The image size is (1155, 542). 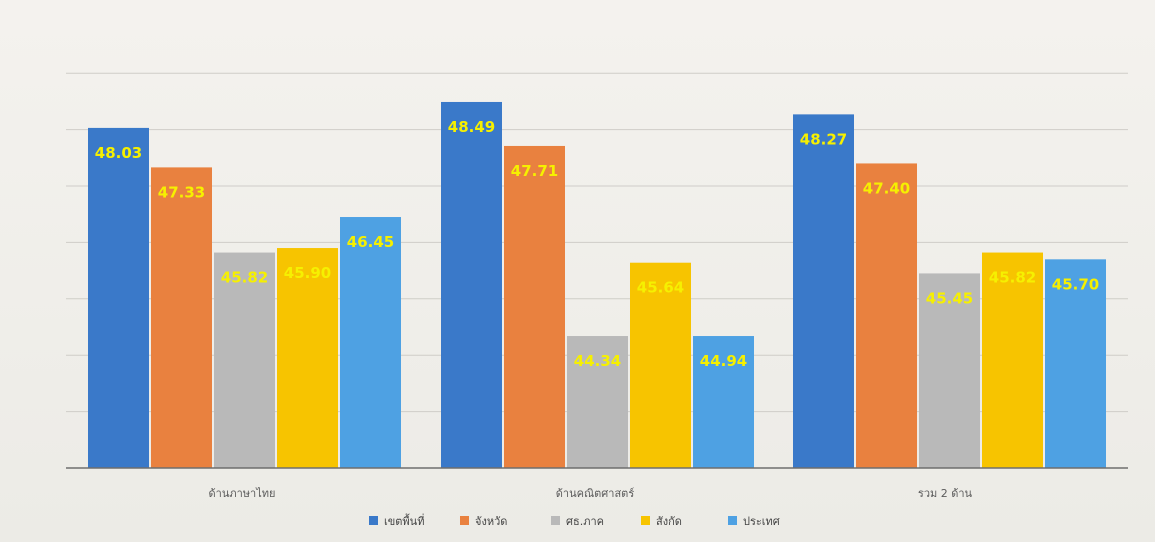 What do you see at coordinates (761, 521) in the screenshot?
I see `legend-label: ประเทศ` at bounding box center [761, 521].